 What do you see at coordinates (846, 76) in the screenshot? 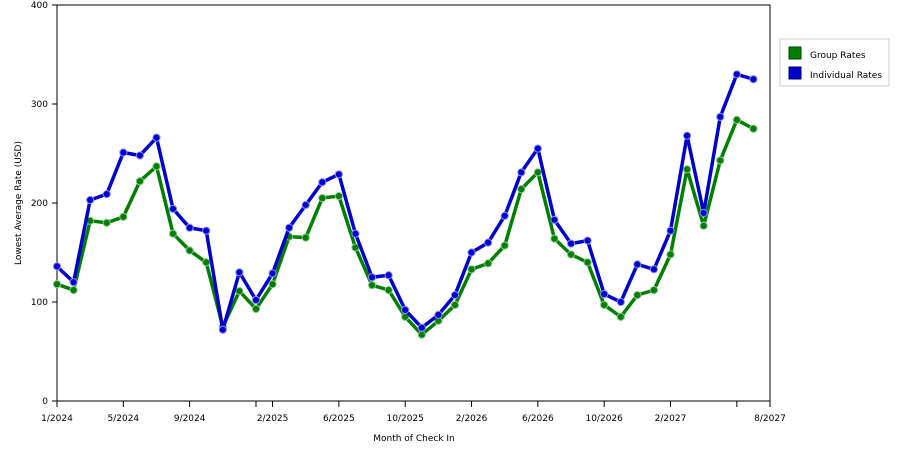
I see `legend-label-individual-rates: Individual Rates` at bounding box center [846, 76].